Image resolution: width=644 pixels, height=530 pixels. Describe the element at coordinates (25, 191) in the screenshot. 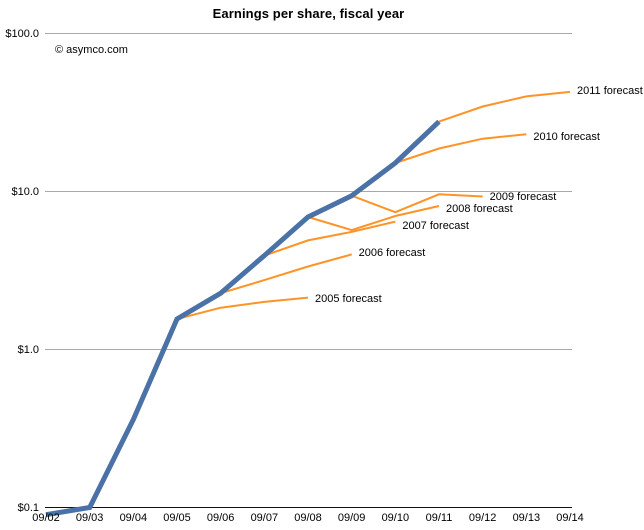

I see `y-tick-label: $10.0` at that location.